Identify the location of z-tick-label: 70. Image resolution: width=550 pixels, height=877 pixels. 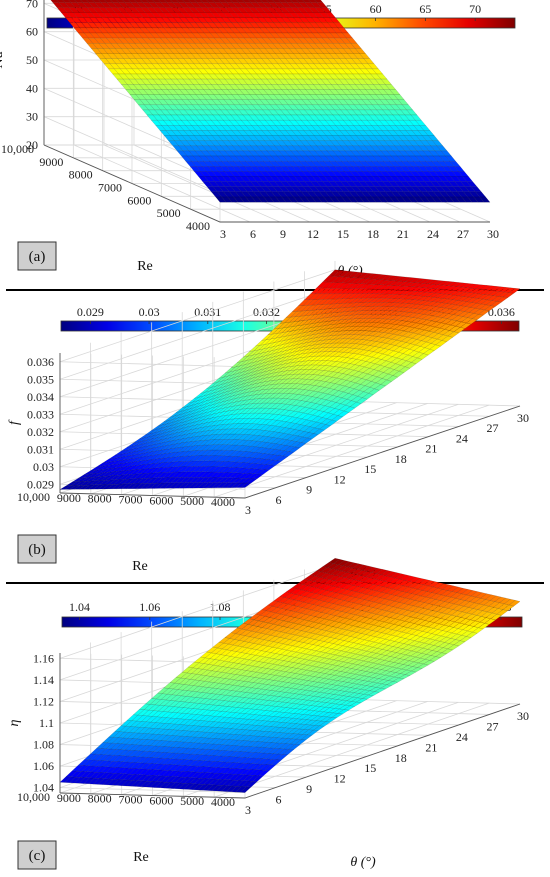
(32, 5).